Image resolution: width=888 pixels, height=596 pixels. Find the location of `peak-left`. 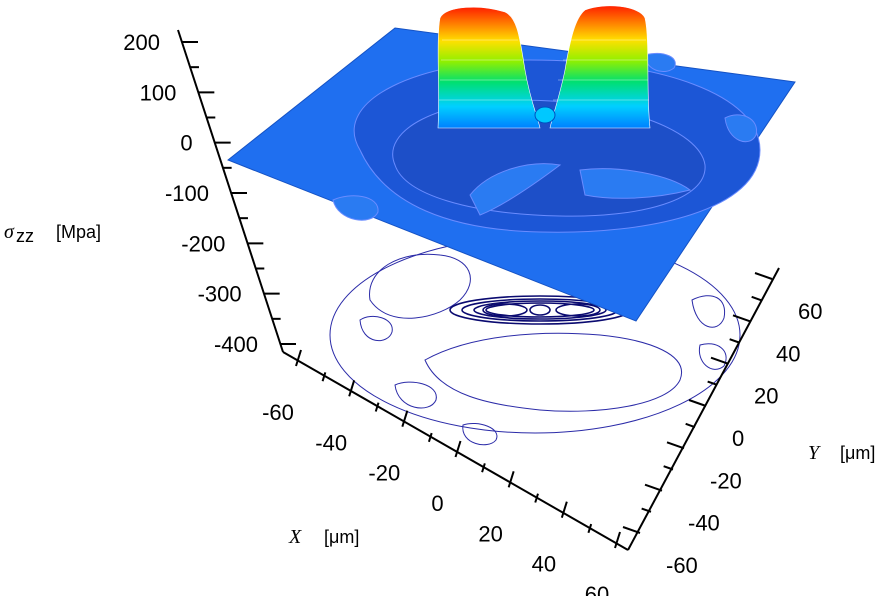

peak-left is located at coordinates (489, 67).